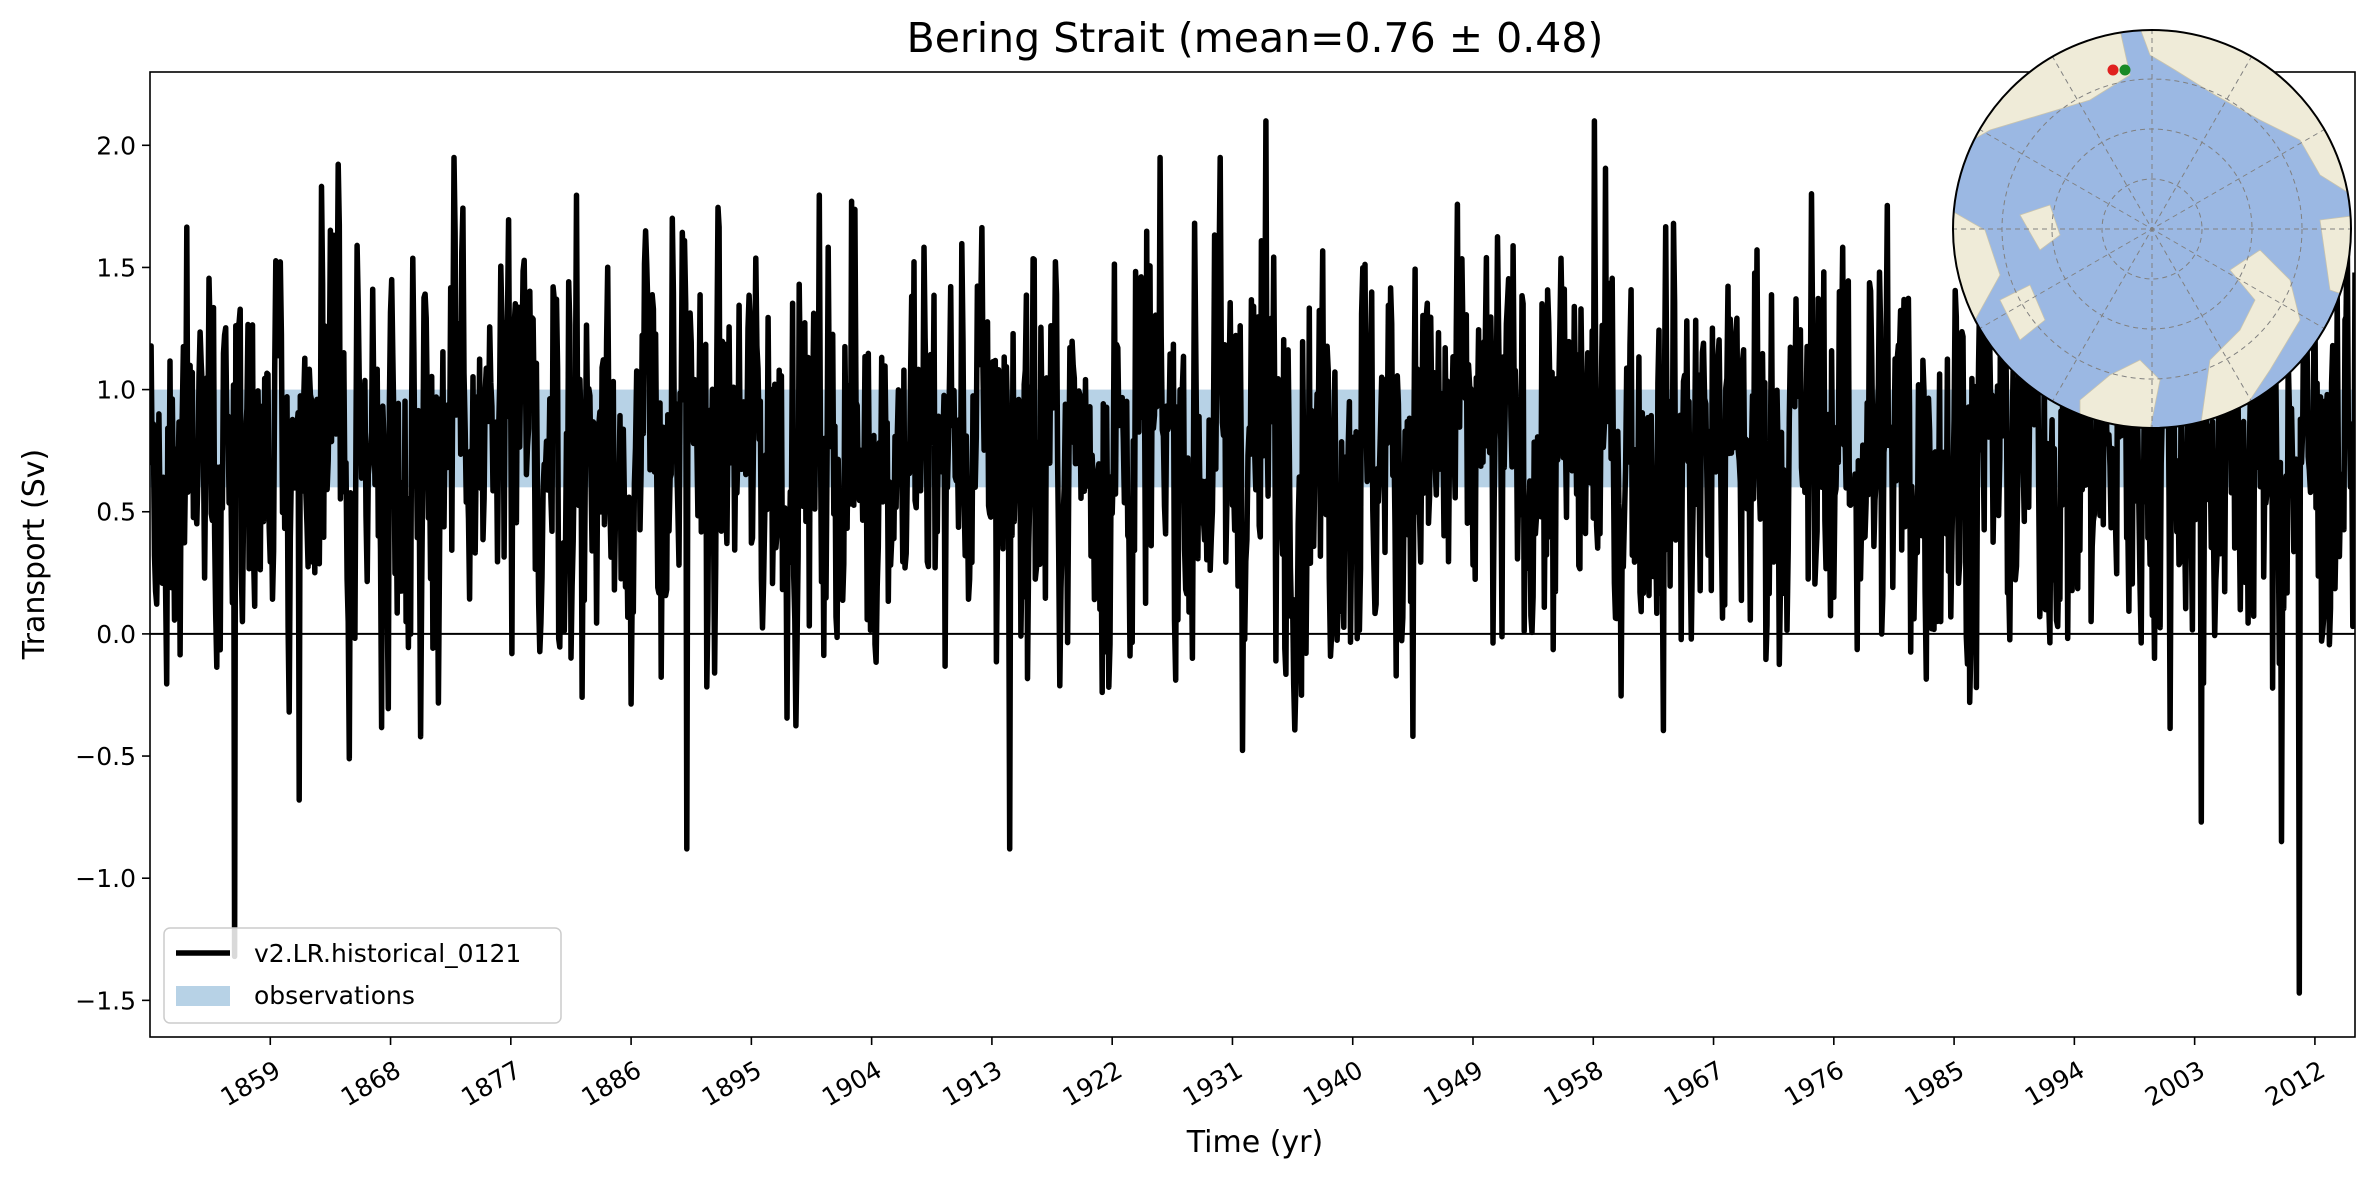 The image size is (2375, 1180). I want to click on x-tick-label: 1904, so click(852, 1083).